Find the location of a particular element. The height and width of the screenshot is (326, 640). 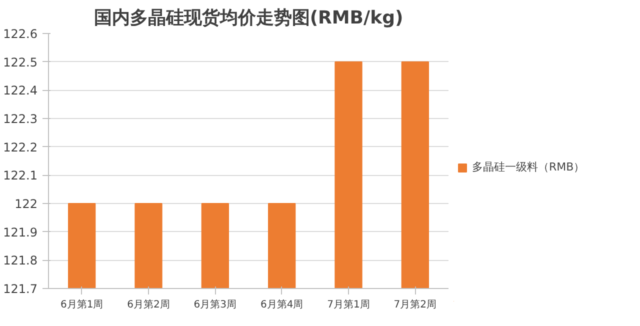

y-tick-label: 122.1 is located at coordinates (20, 175).